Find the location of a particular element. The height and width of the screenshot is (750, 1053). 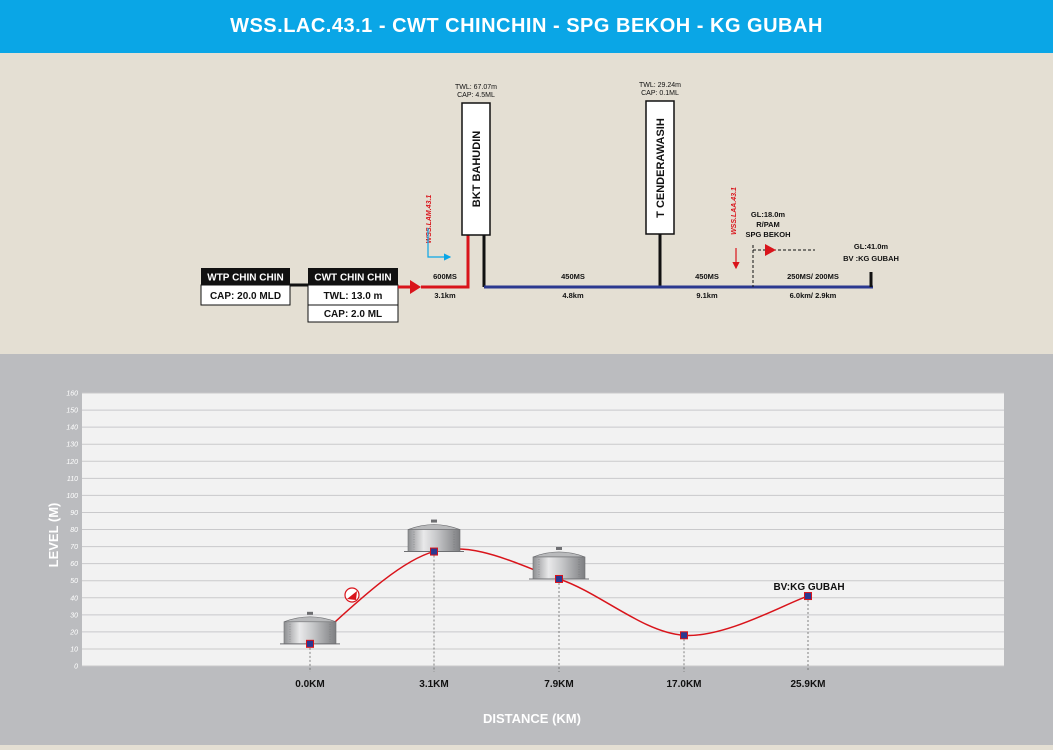

pam-label: R/PAM is located at coordinates (768, 224).